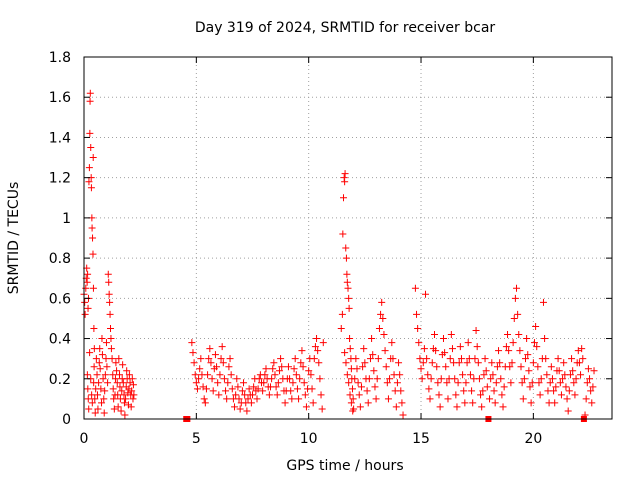 The width and height of the screenshot is (640, 480). I want to click on y-tick-label: 0.6, so click(60, 299).